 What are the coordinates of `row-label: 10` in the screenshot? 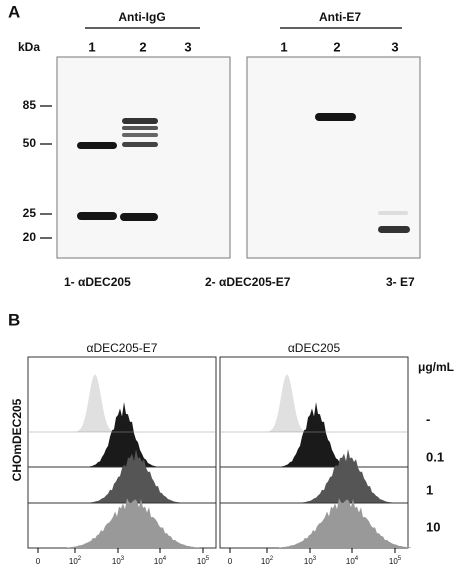 It's located at (433, 526).